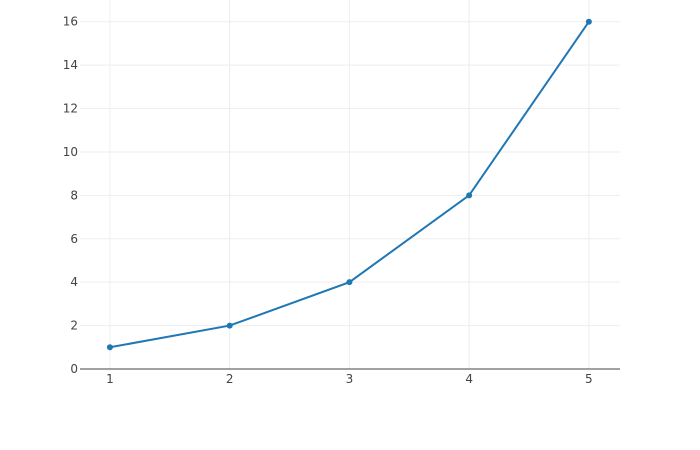  What do you see at coordinates (70, 152) in the screenshot?
I see `y-tick-label: 10` at bounding box center [70, 152].